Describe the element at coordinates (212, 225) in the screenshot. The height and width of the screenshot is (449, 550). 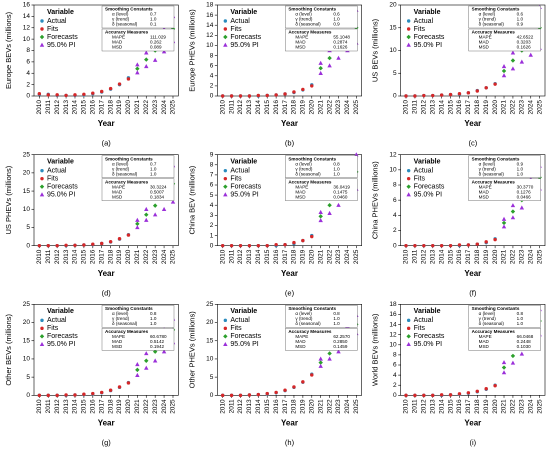
I see `y-tick-label: 2` at that location.